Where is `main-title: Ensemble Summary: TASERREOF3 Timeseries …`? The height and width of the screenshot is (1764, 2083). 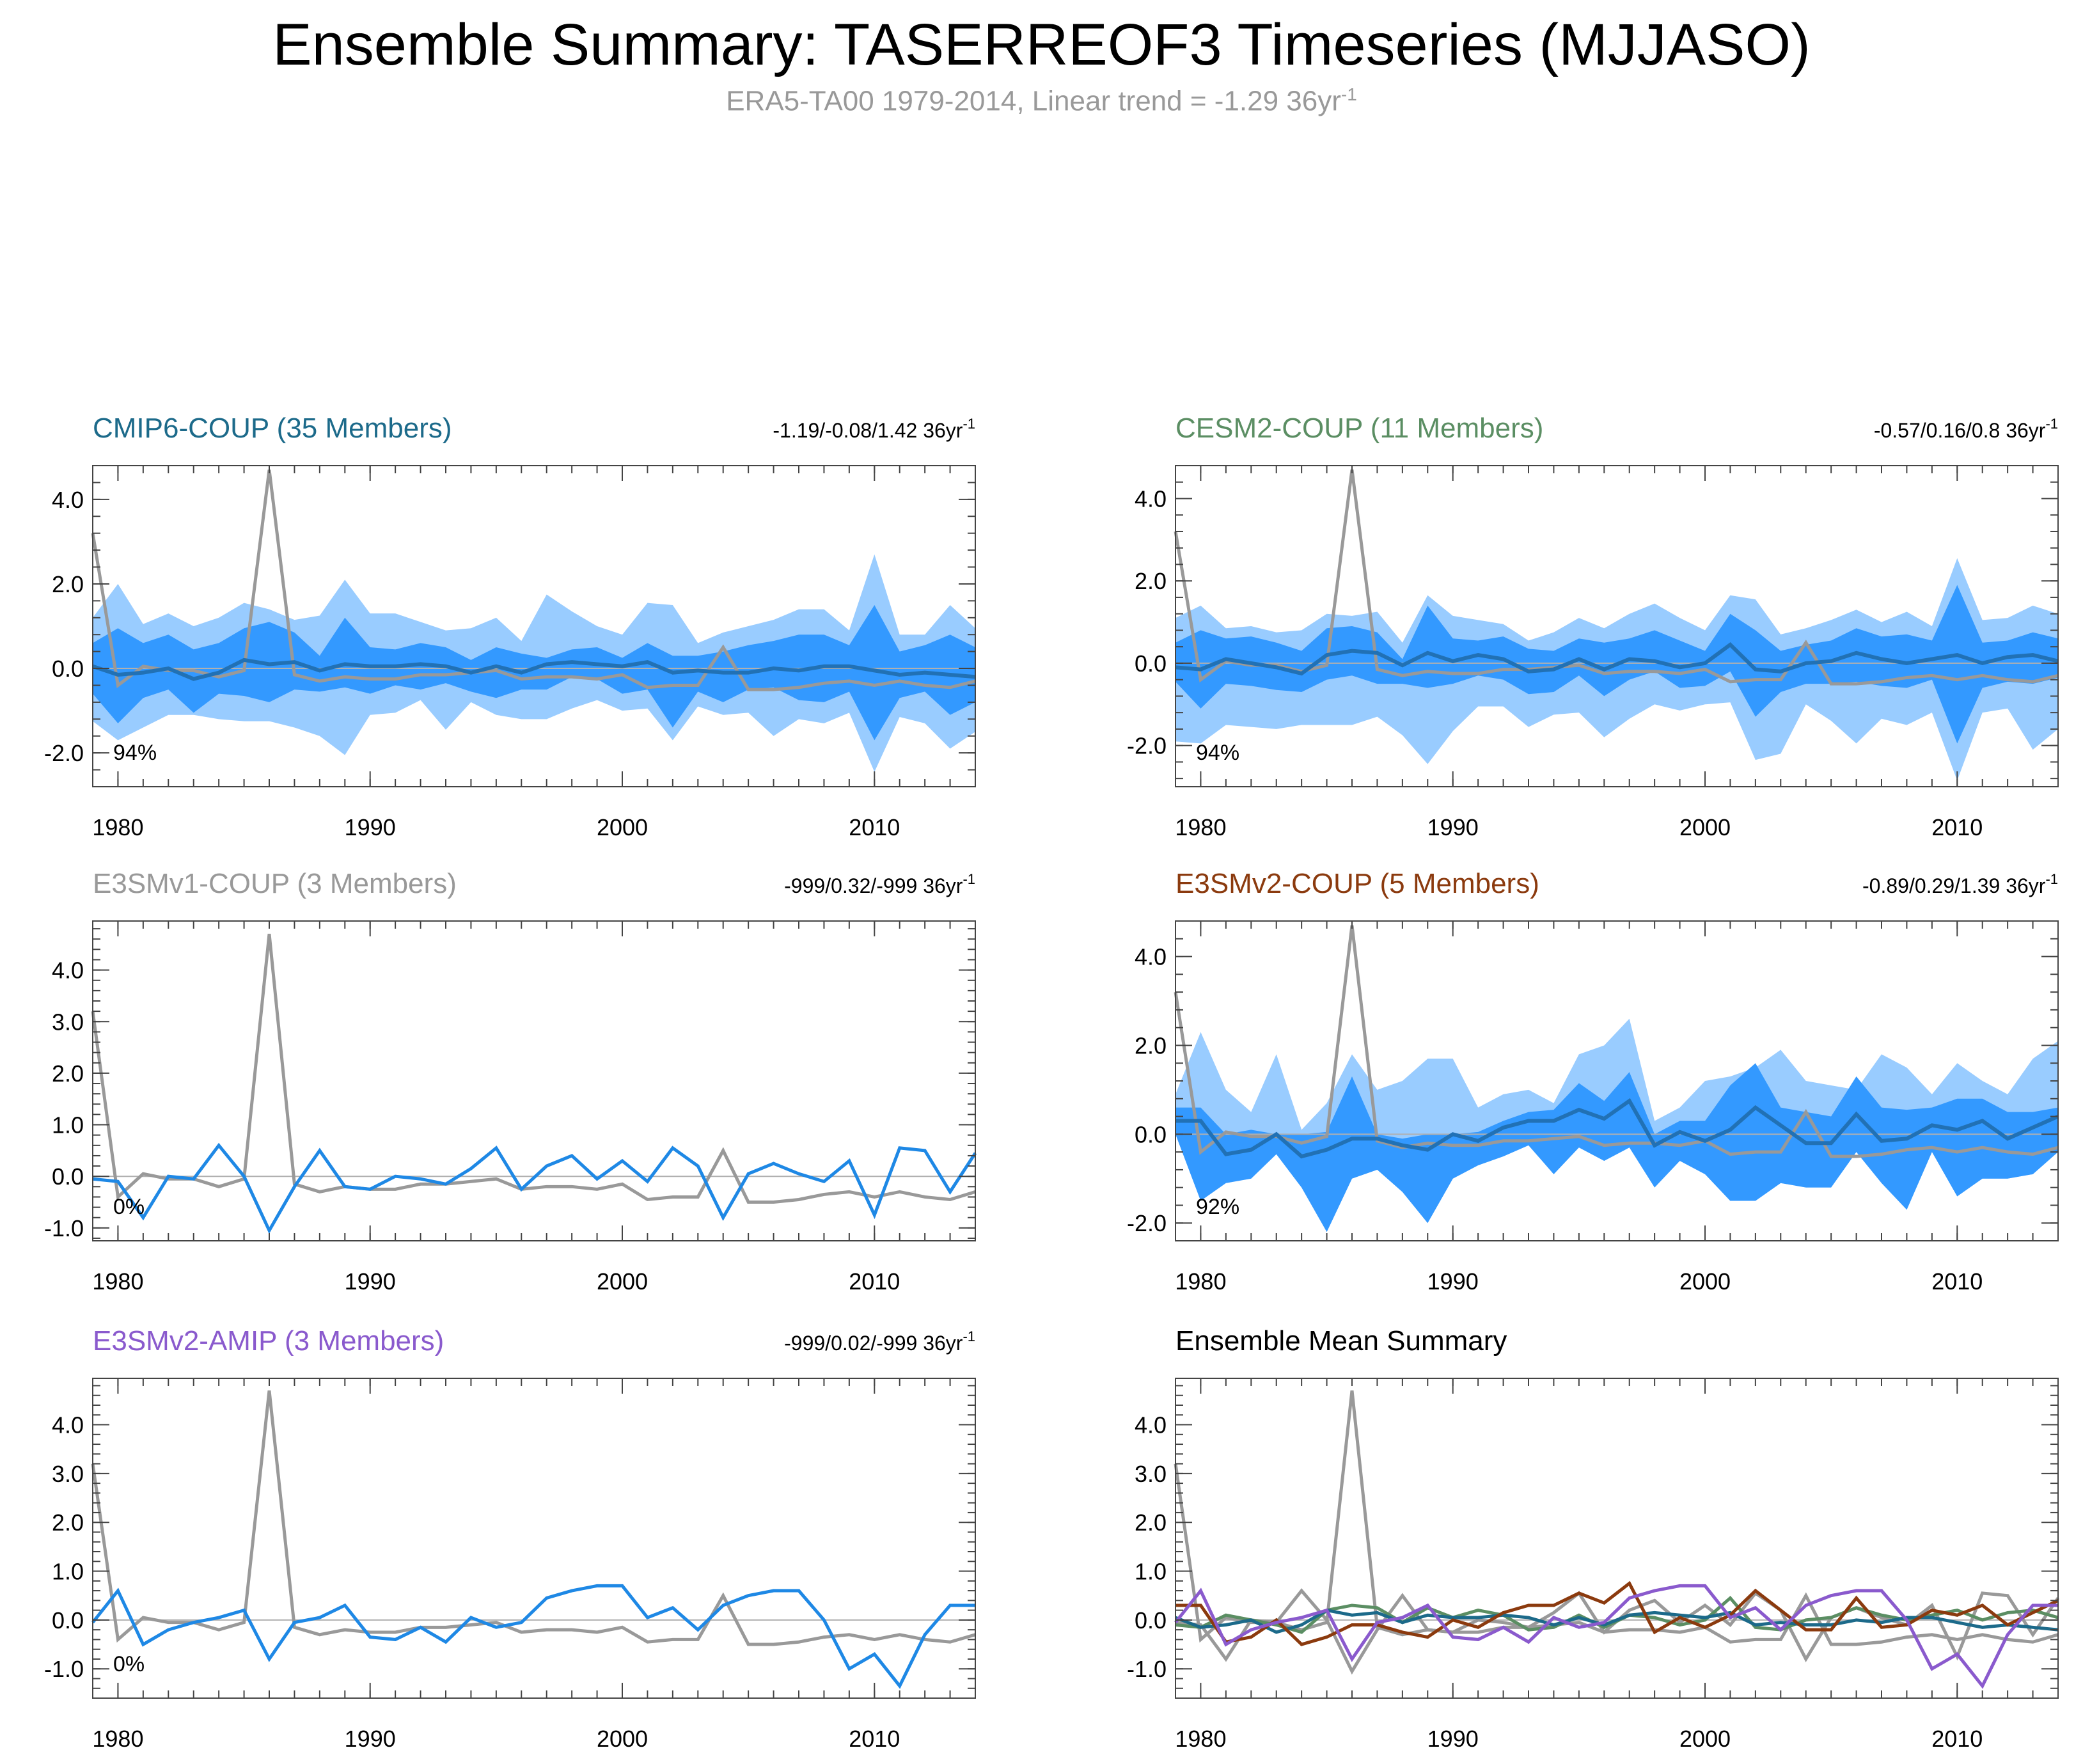 main-title: Ensemble Summary: TASERREOF3 Timeseries … is located at coordinates (1041, 44).